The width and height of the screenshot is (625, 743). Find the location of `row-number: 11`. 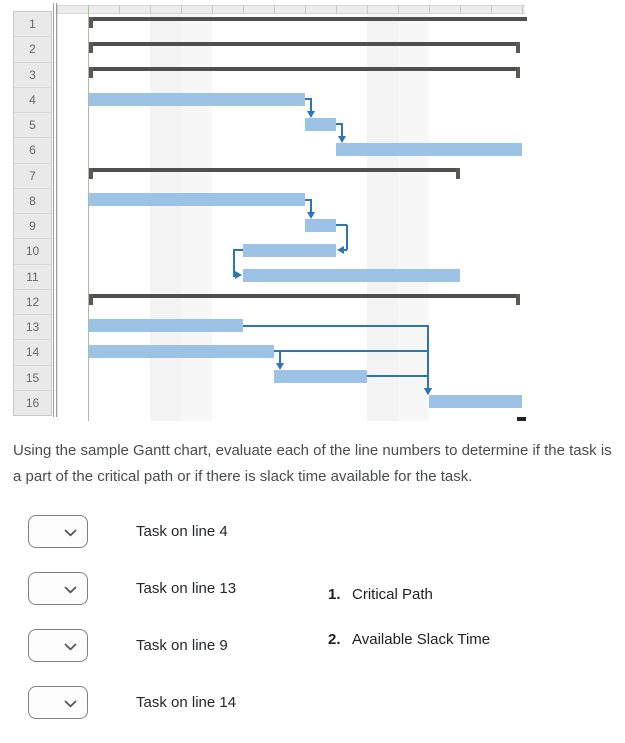

row-number: 11 is located at coordinates (32, 277).